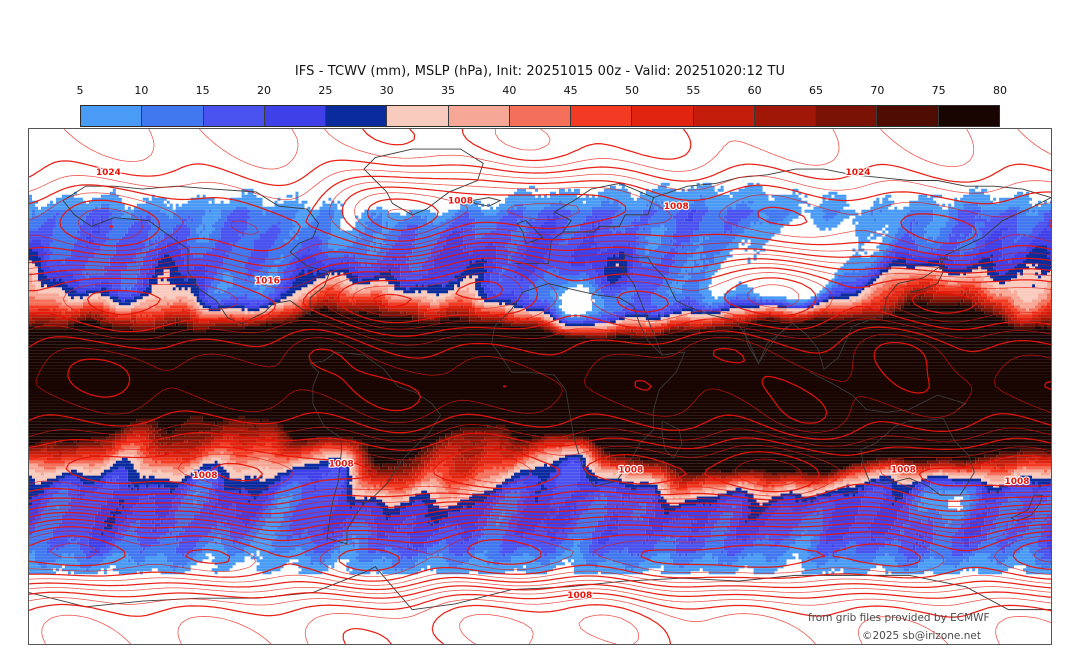 This screenshot has height=658, width=1080. I want to click on colorbar-tick-labels: 5 10 15 20 25 30 35 40 45 50 55 60 65 70 75 80, so click(542, 93).